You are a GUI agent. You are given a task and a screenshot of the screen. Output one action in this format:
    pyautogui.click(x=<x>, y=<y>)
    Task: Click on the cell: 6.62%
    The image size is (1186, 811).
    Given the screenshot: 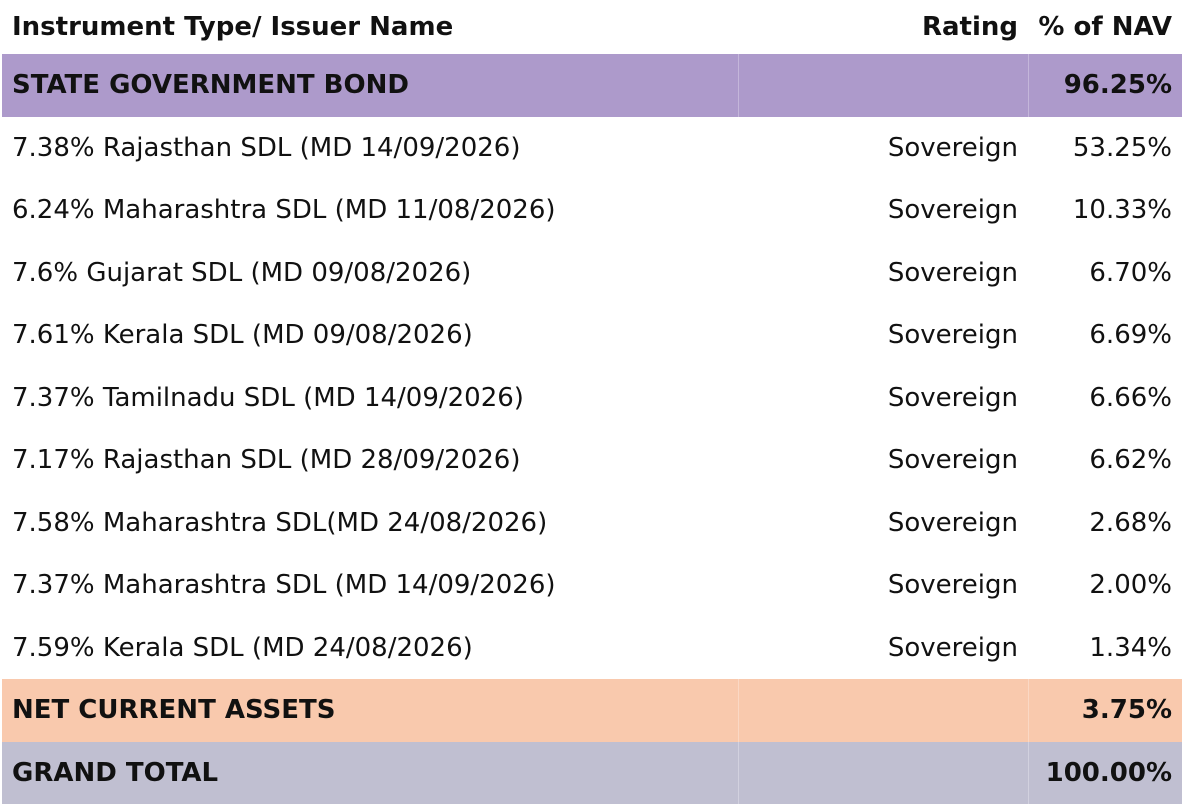 What is the action you would take?
    pyautogui.click(x=1130, y=460)
    